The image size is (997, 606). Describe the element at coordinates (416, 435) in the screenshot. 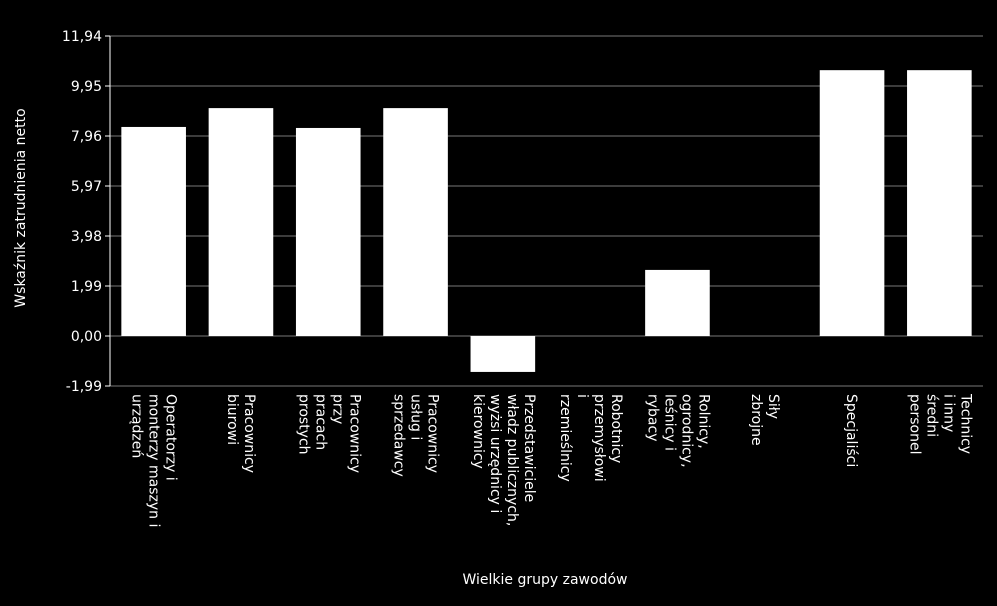

I see `x-tick-label: Pracownicyusług isprzedawcy` at that location.